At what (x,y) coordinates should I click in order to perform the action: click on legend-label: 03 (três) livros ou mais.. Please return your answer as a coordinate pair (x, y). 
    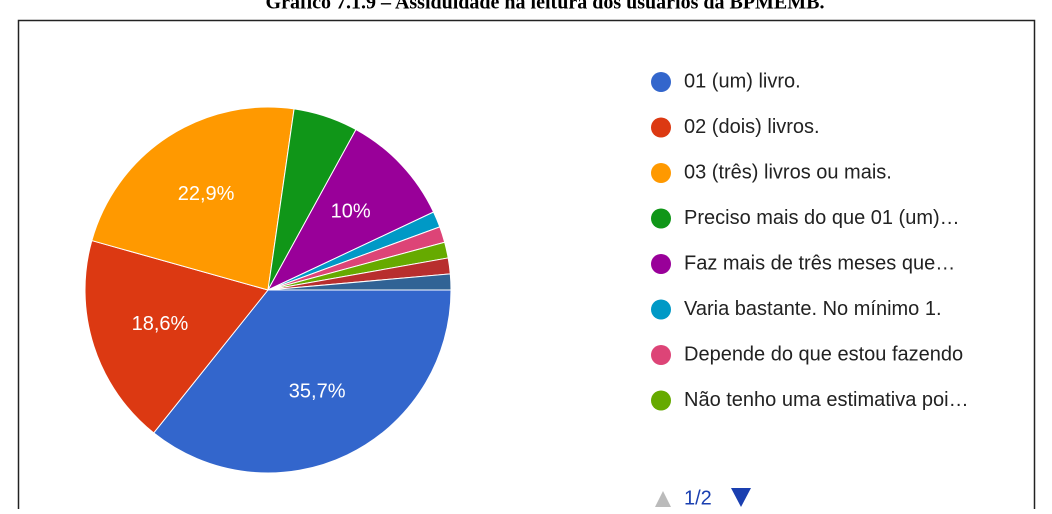
    Looking at the image, I should click on (788, 172).